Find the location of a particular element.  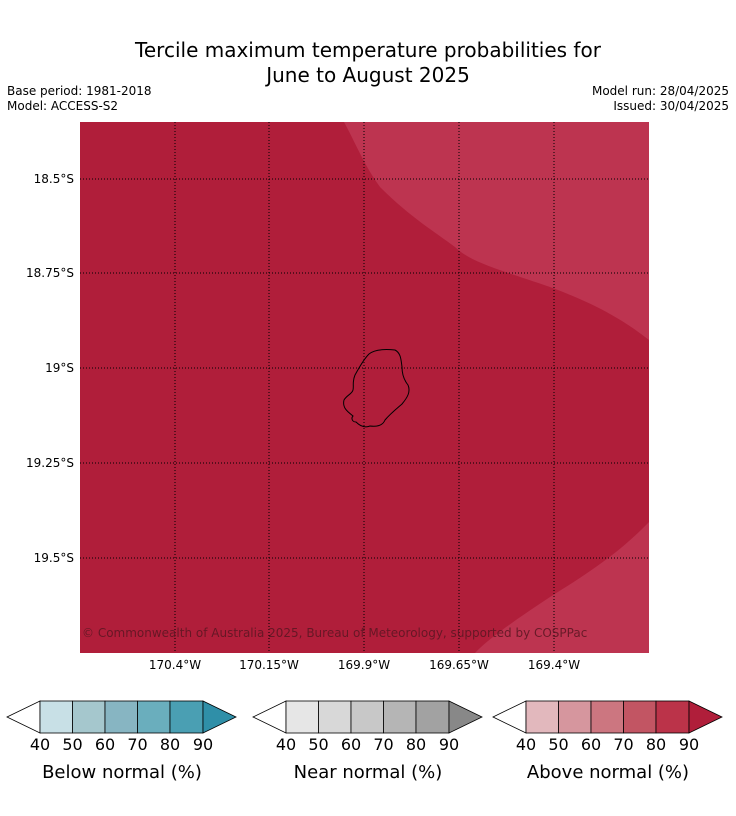

probability-band-upper-right is located at coordinates (496, 231).